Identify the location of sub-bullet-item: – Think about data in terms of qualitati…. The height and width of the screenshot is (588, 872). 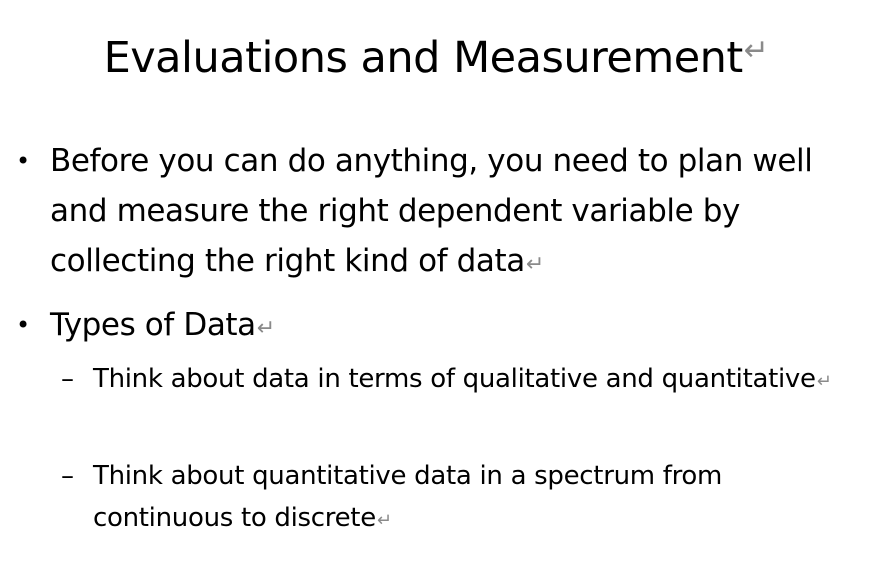
(457, 380).